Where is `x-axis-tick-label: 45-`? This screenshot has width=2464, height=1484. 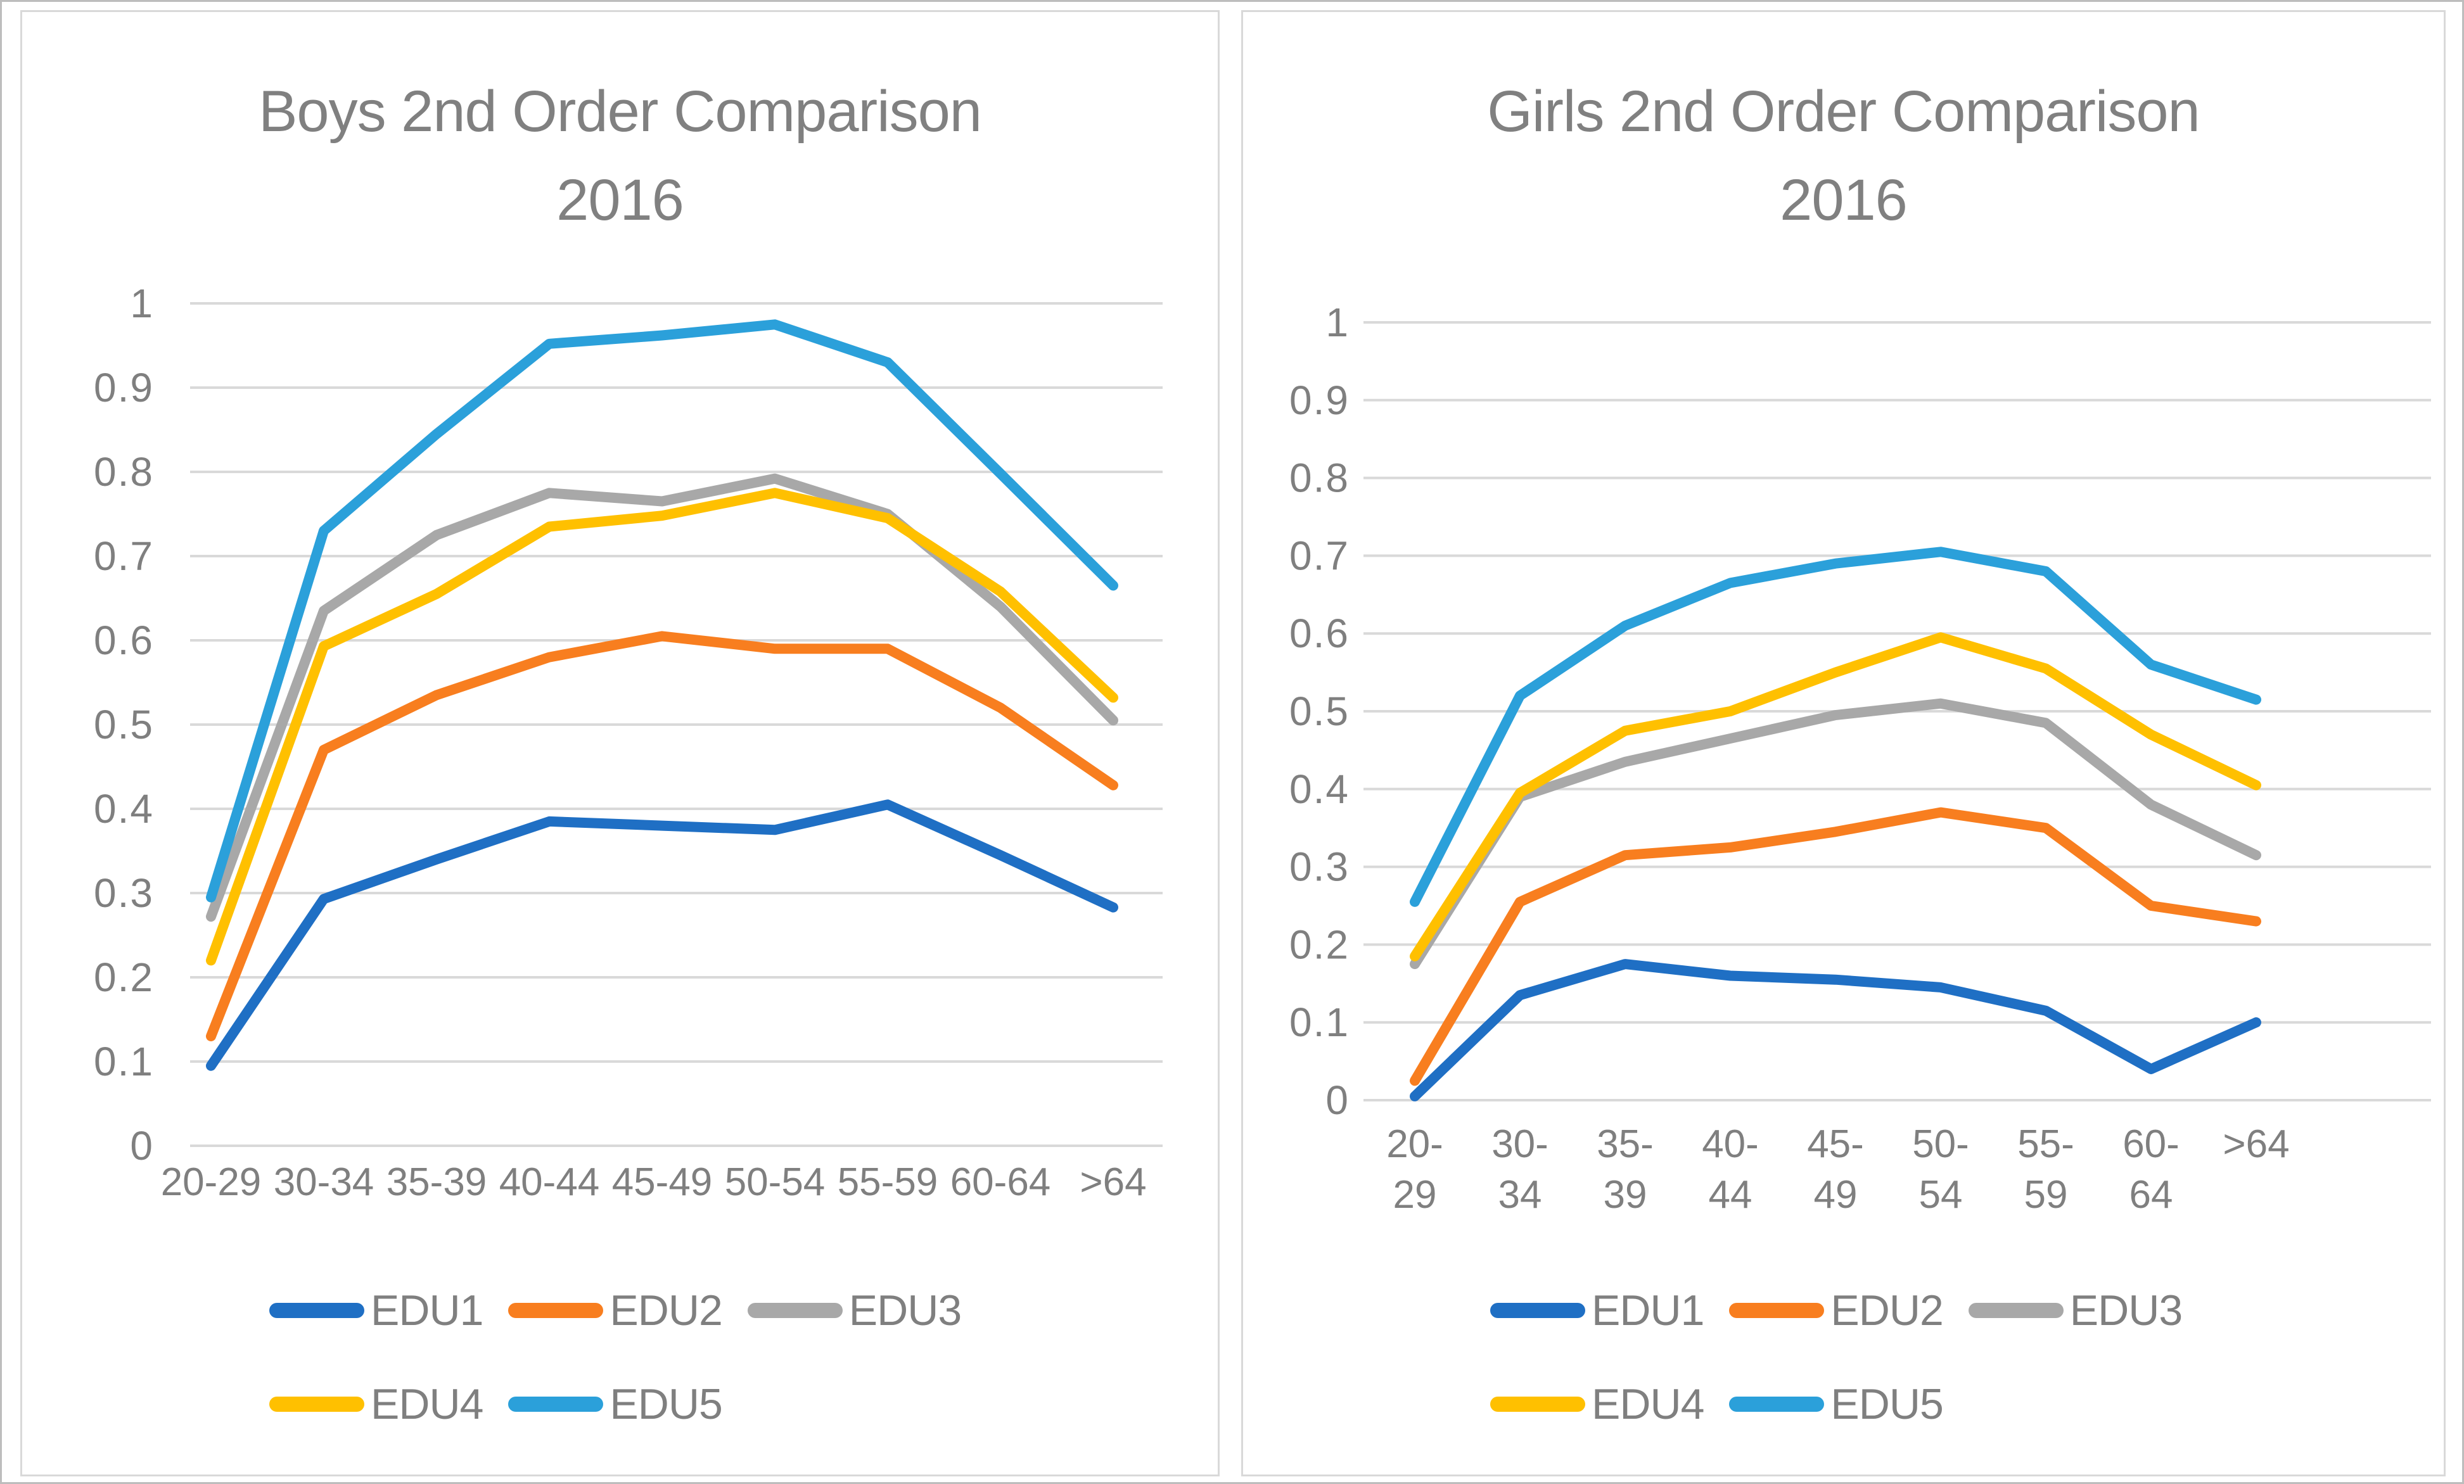
x-axis-tick-label: 45- is located at coordinates (1836, 1144).